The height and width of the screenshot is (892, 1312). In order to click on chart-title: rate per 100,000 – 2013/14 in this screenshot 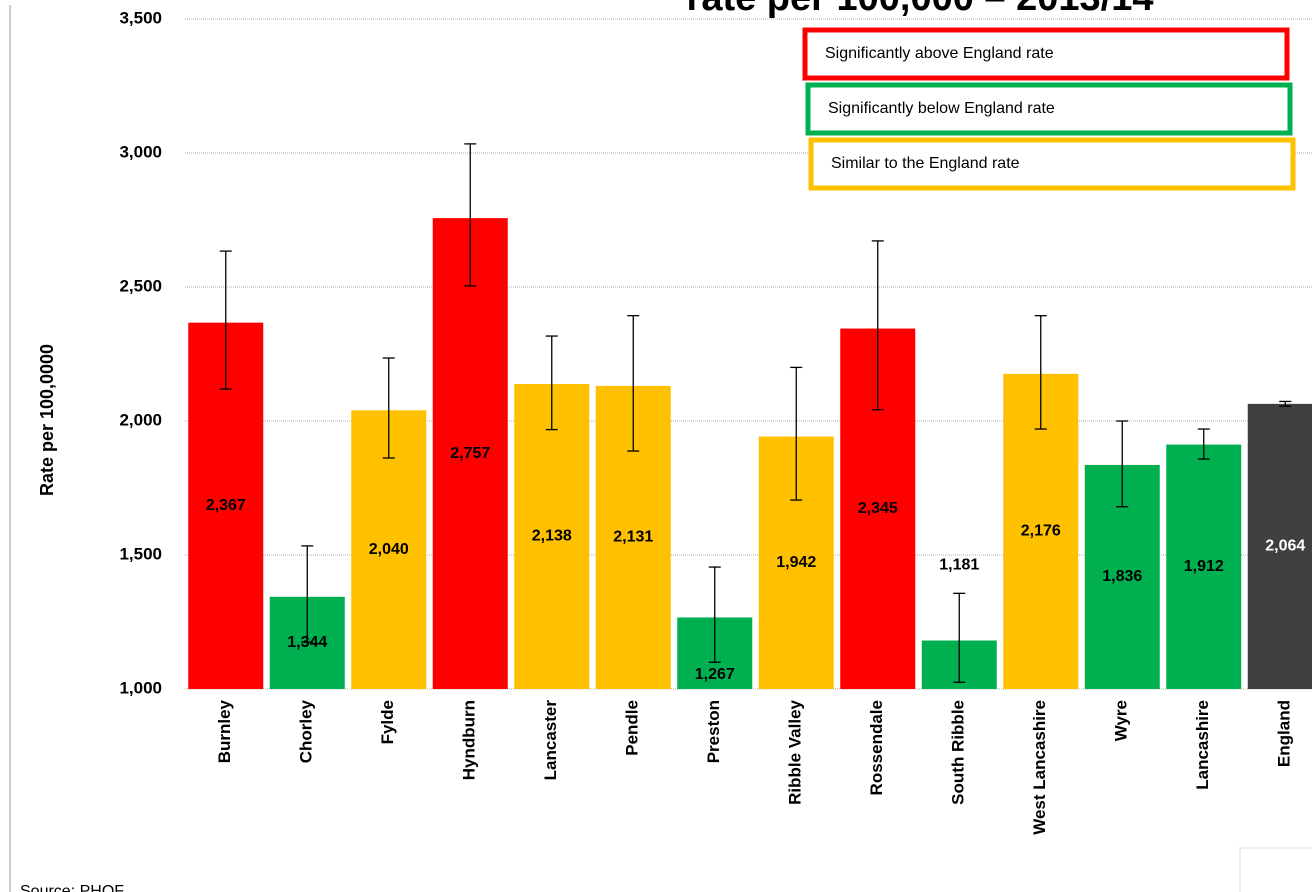, I will do `click(920, 9)`.